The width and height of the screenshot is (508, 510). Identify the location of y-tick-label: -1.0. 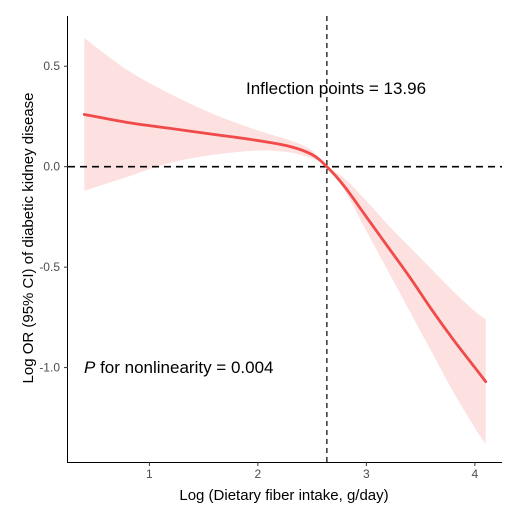
(49, 368).